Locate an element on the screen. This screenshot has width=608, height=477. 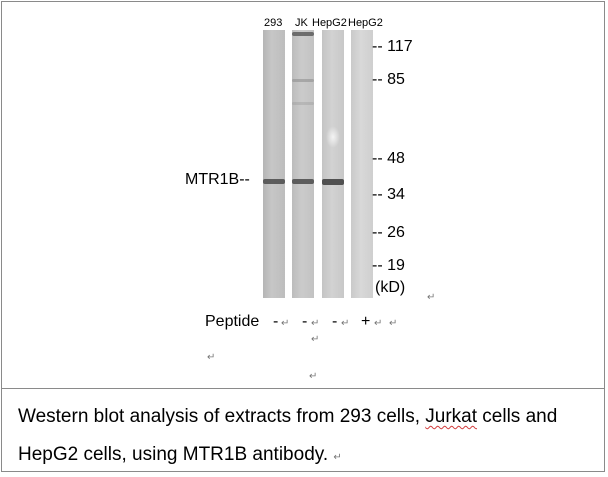
lane-label-jk: JK is located at coordinates (301, 23).